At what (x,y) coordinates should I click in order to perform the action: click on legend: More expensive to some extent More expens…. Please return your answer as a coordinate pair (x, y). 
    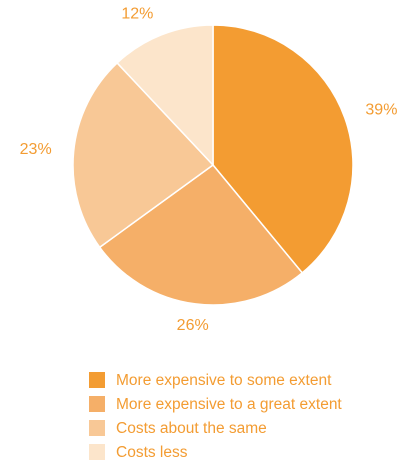
    Looking at the image, I should click on (215, 416).